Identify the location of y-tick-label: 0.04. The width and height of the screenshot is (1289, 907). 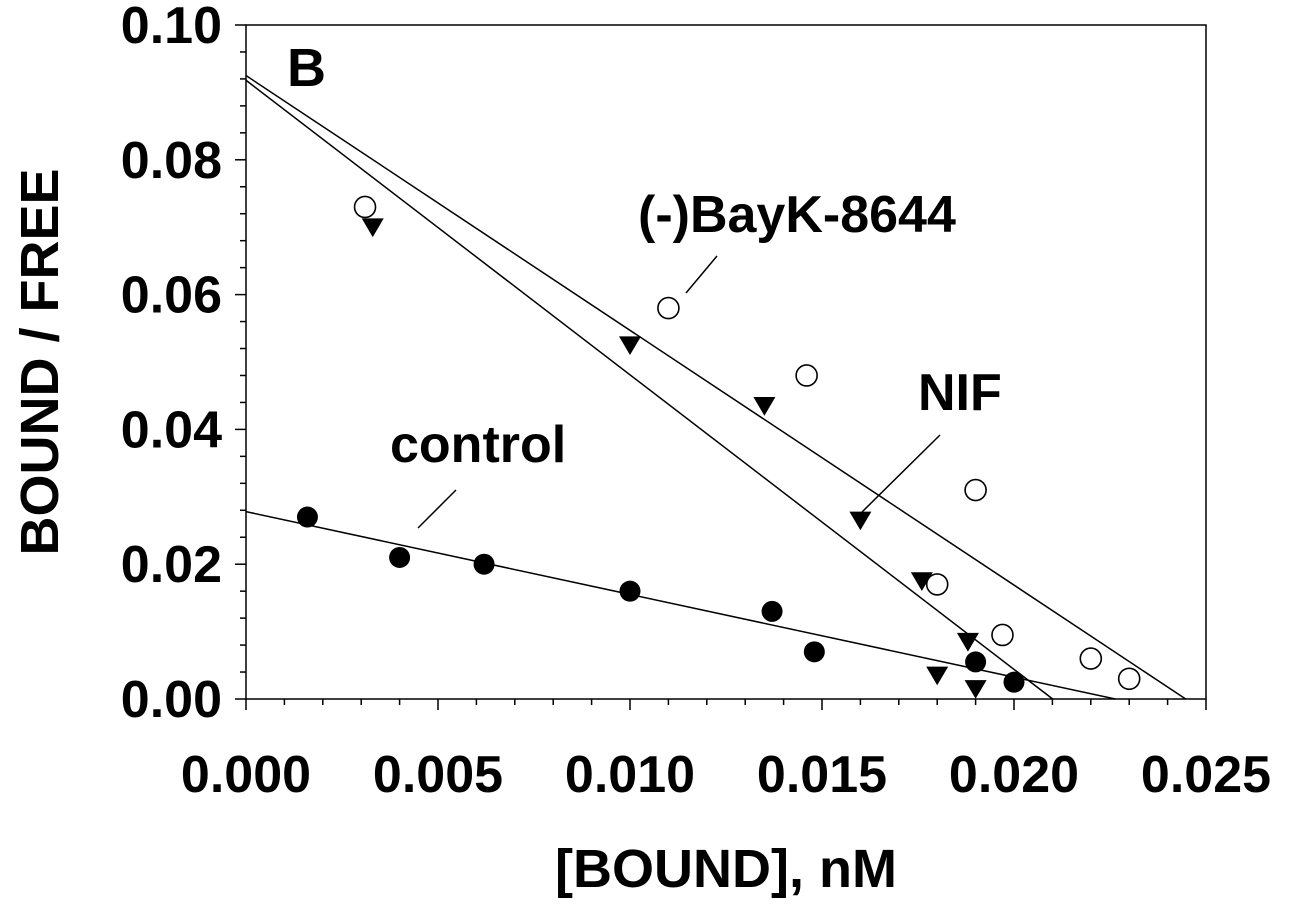
(171, 430).